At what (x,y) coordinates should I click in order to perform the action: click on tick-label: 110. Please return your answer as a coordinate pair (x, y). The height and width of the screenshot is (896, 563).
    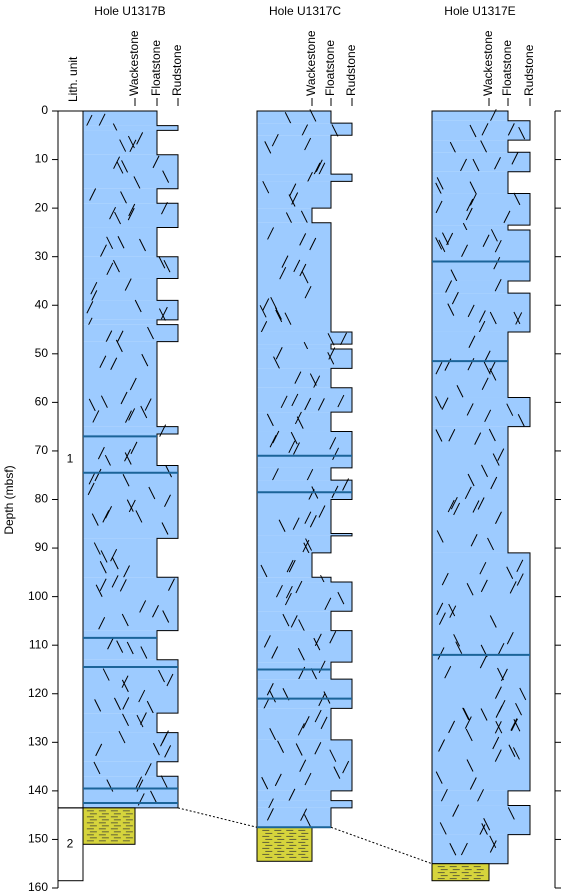
    Looking at the image, I should click on (38, 644).